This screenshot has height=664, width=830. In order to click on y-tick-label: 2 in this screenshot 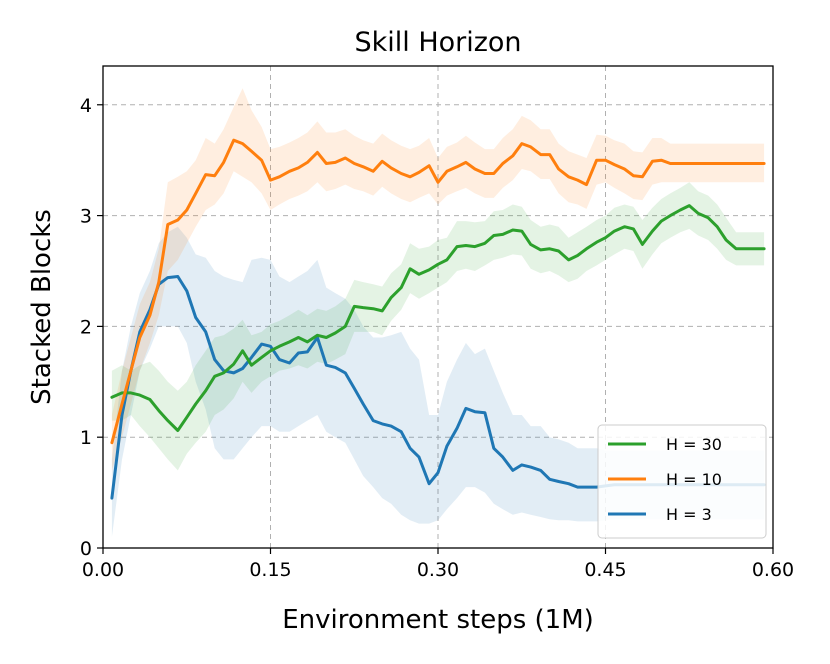, I will do `click(86, 327)`.